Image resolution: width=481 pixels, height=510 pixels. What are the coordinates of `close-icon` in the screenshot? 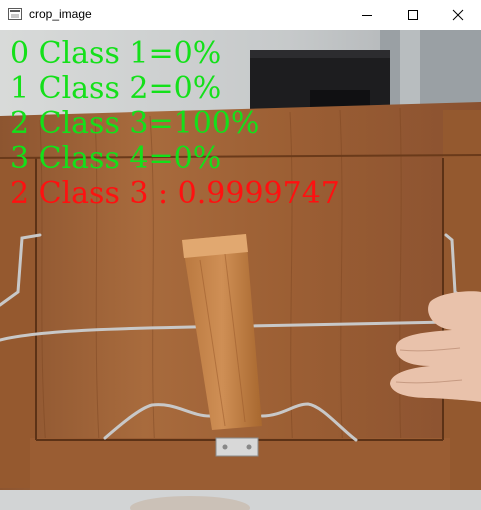 It's located at (458, 15).